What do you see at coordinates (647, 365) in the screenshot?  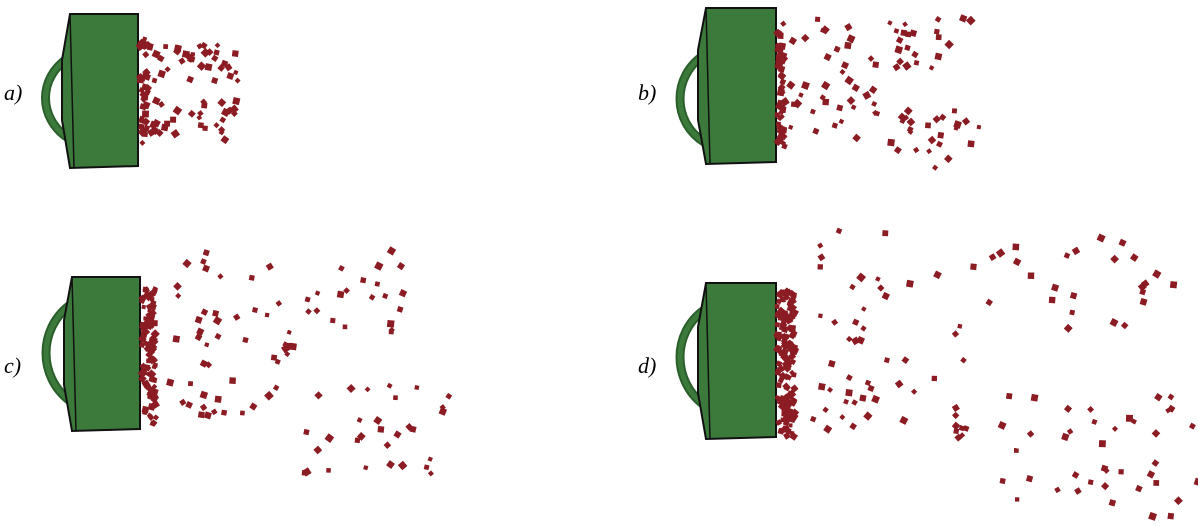 I see `panel-label-d: d)` at bounding box center [647, 365].